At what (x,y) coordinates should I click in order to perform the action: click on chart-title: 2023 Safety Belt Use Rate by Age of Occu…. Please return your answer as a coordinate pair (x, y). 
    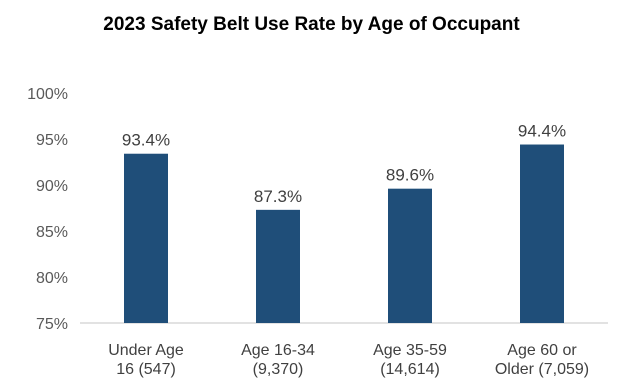
    Looking at the image, I should click on (311, 24).